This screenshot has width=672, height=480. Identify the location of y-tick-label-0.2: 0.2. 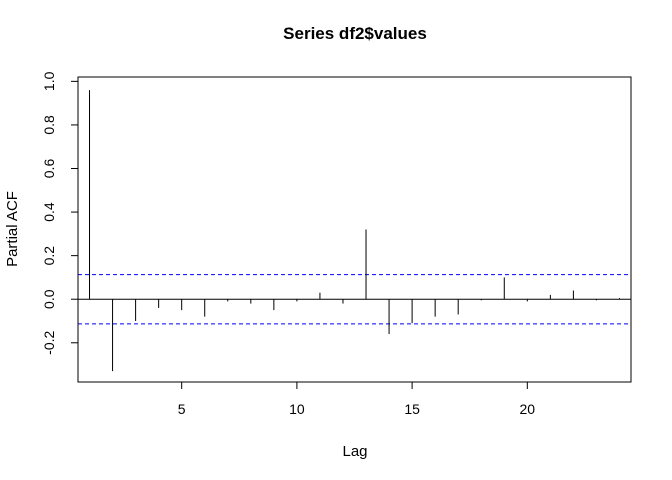
(49, 256).